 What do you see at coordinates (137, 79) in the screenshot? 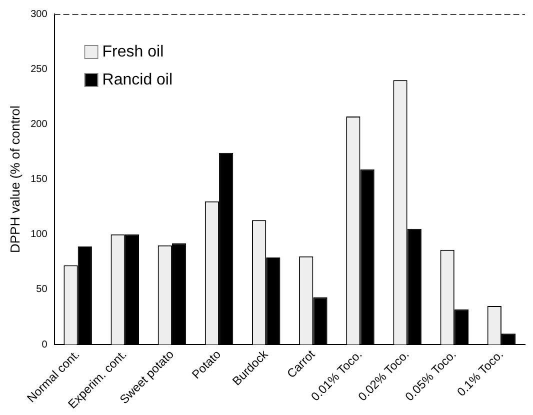
I see `legend-label: Rancid oil` at bounding box center [137, 79].